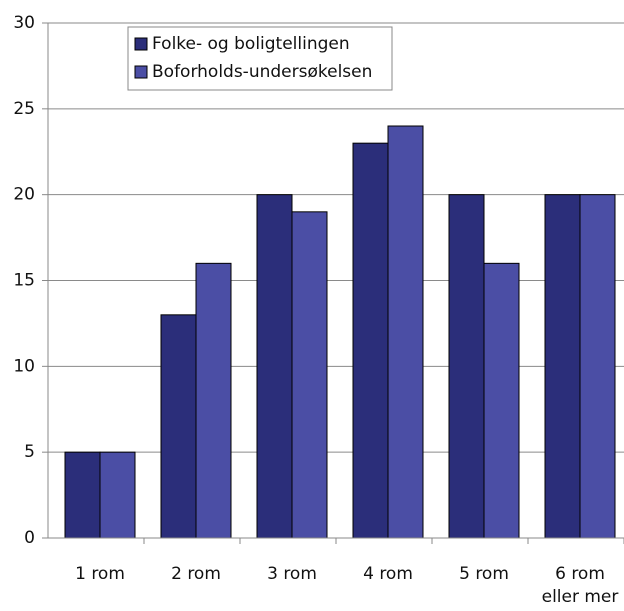 The width and height of the screenshot is (624, 611). I want to click on y-tick-label: 0, so click(29, 538).